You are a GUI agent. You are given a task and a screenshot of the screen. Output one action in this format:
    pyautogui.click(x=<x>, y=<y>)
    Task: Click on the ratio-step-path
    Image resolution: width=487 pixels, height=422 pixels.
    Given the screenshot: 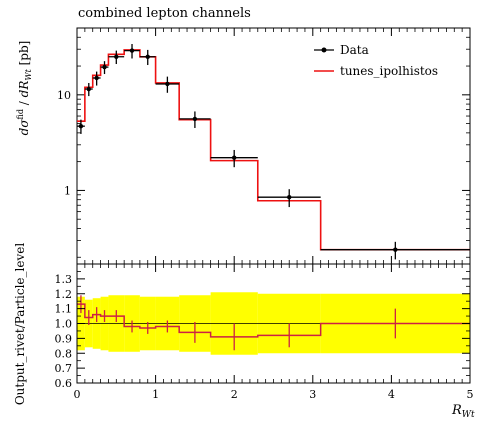 What is the action you would take?
    pyautogui.click(x=273, y=320)
    